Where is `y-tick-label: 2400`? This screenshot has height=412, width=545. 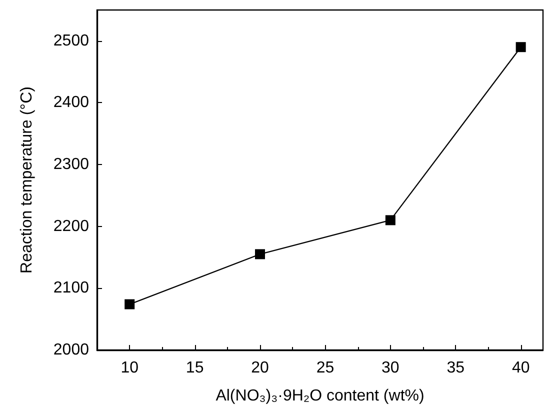
y-tick-label: 2400 is located at coordinates (71, 103).